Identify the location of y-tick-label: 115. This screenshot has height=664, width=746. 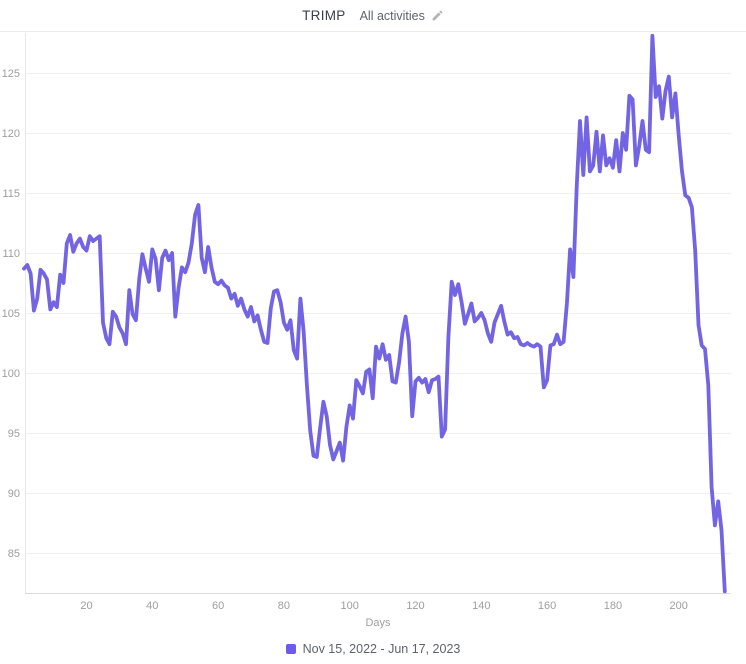
(11, 194).